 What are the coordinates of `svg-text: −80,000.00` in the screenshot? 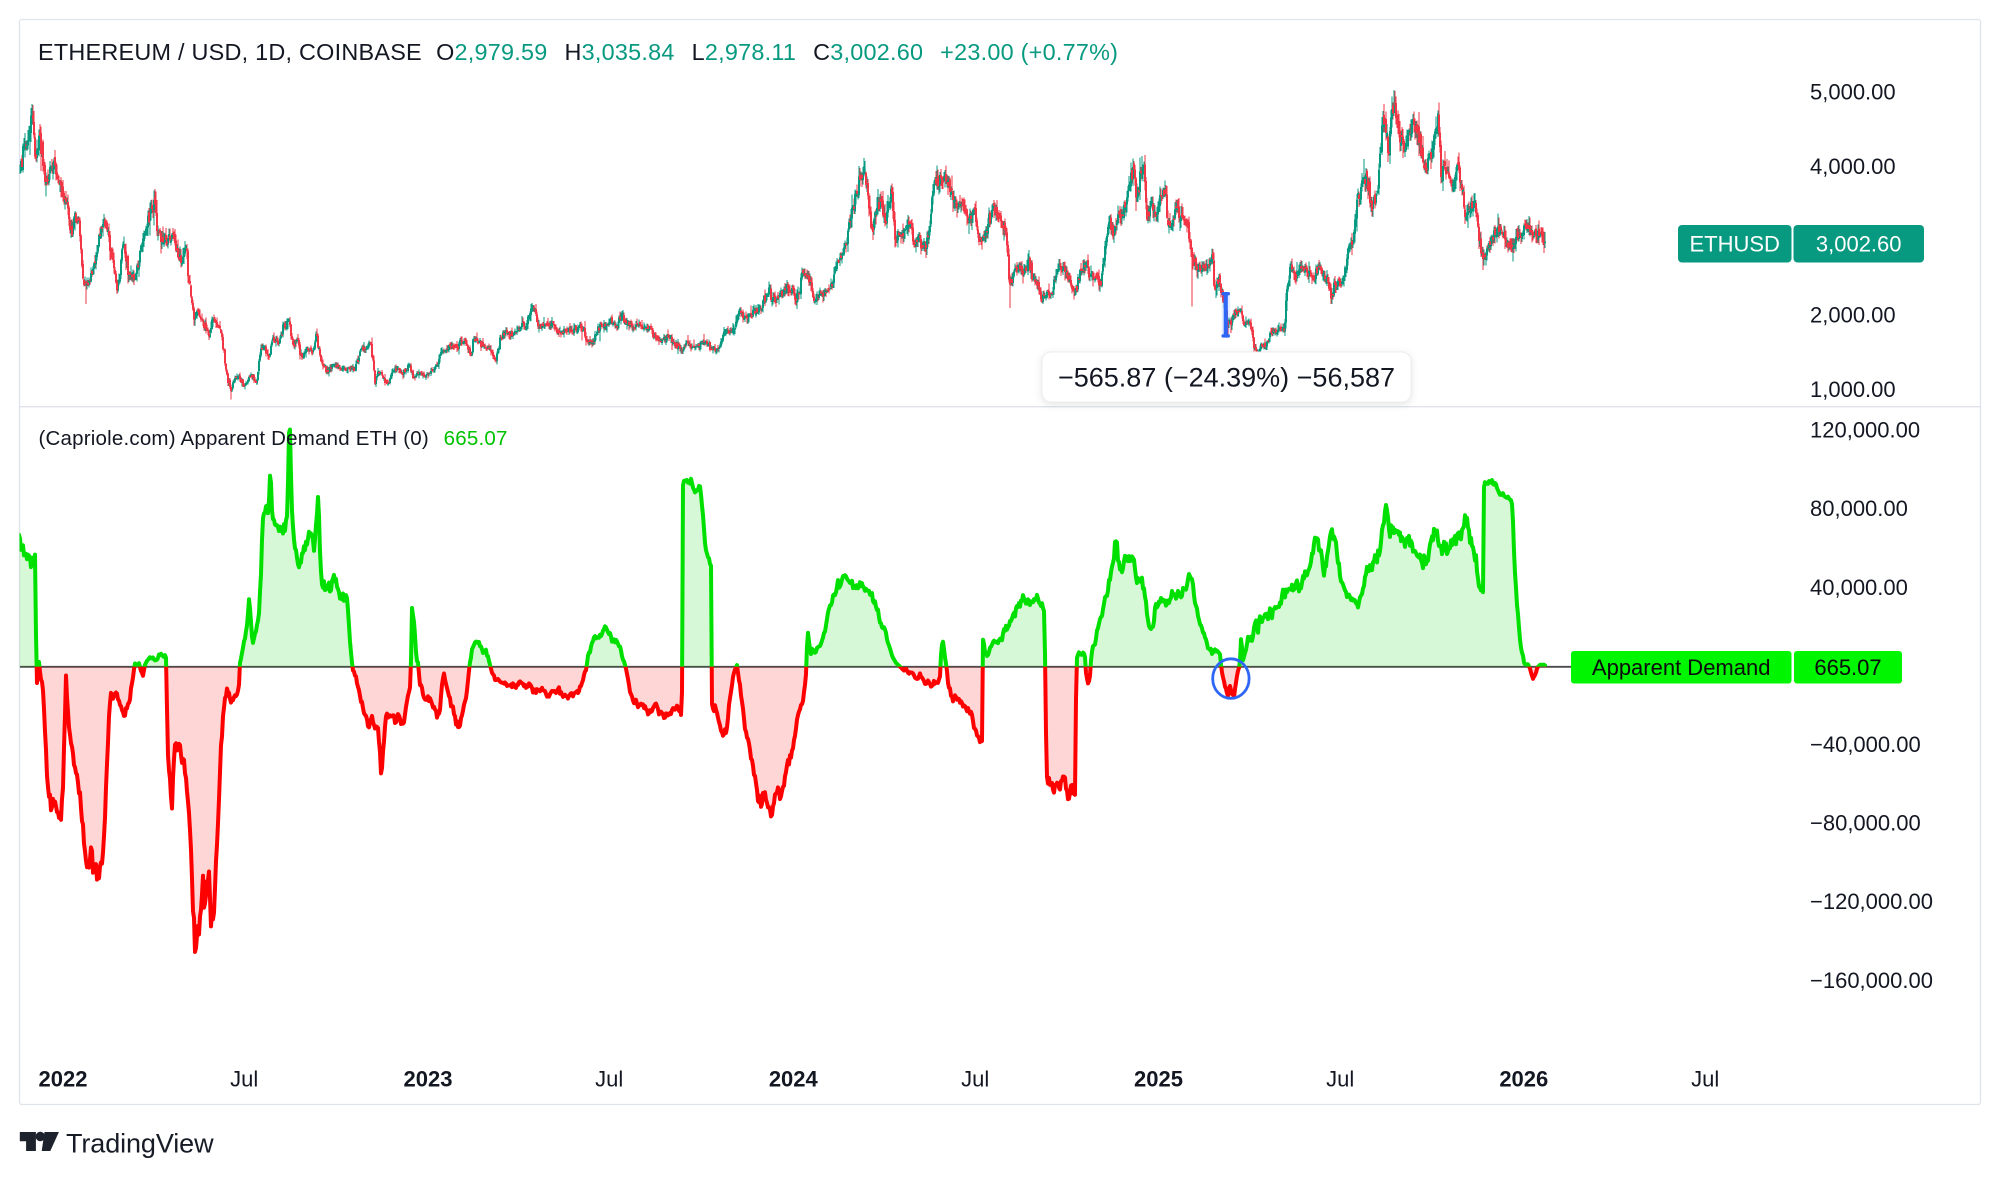 It's located at (1865, 823).